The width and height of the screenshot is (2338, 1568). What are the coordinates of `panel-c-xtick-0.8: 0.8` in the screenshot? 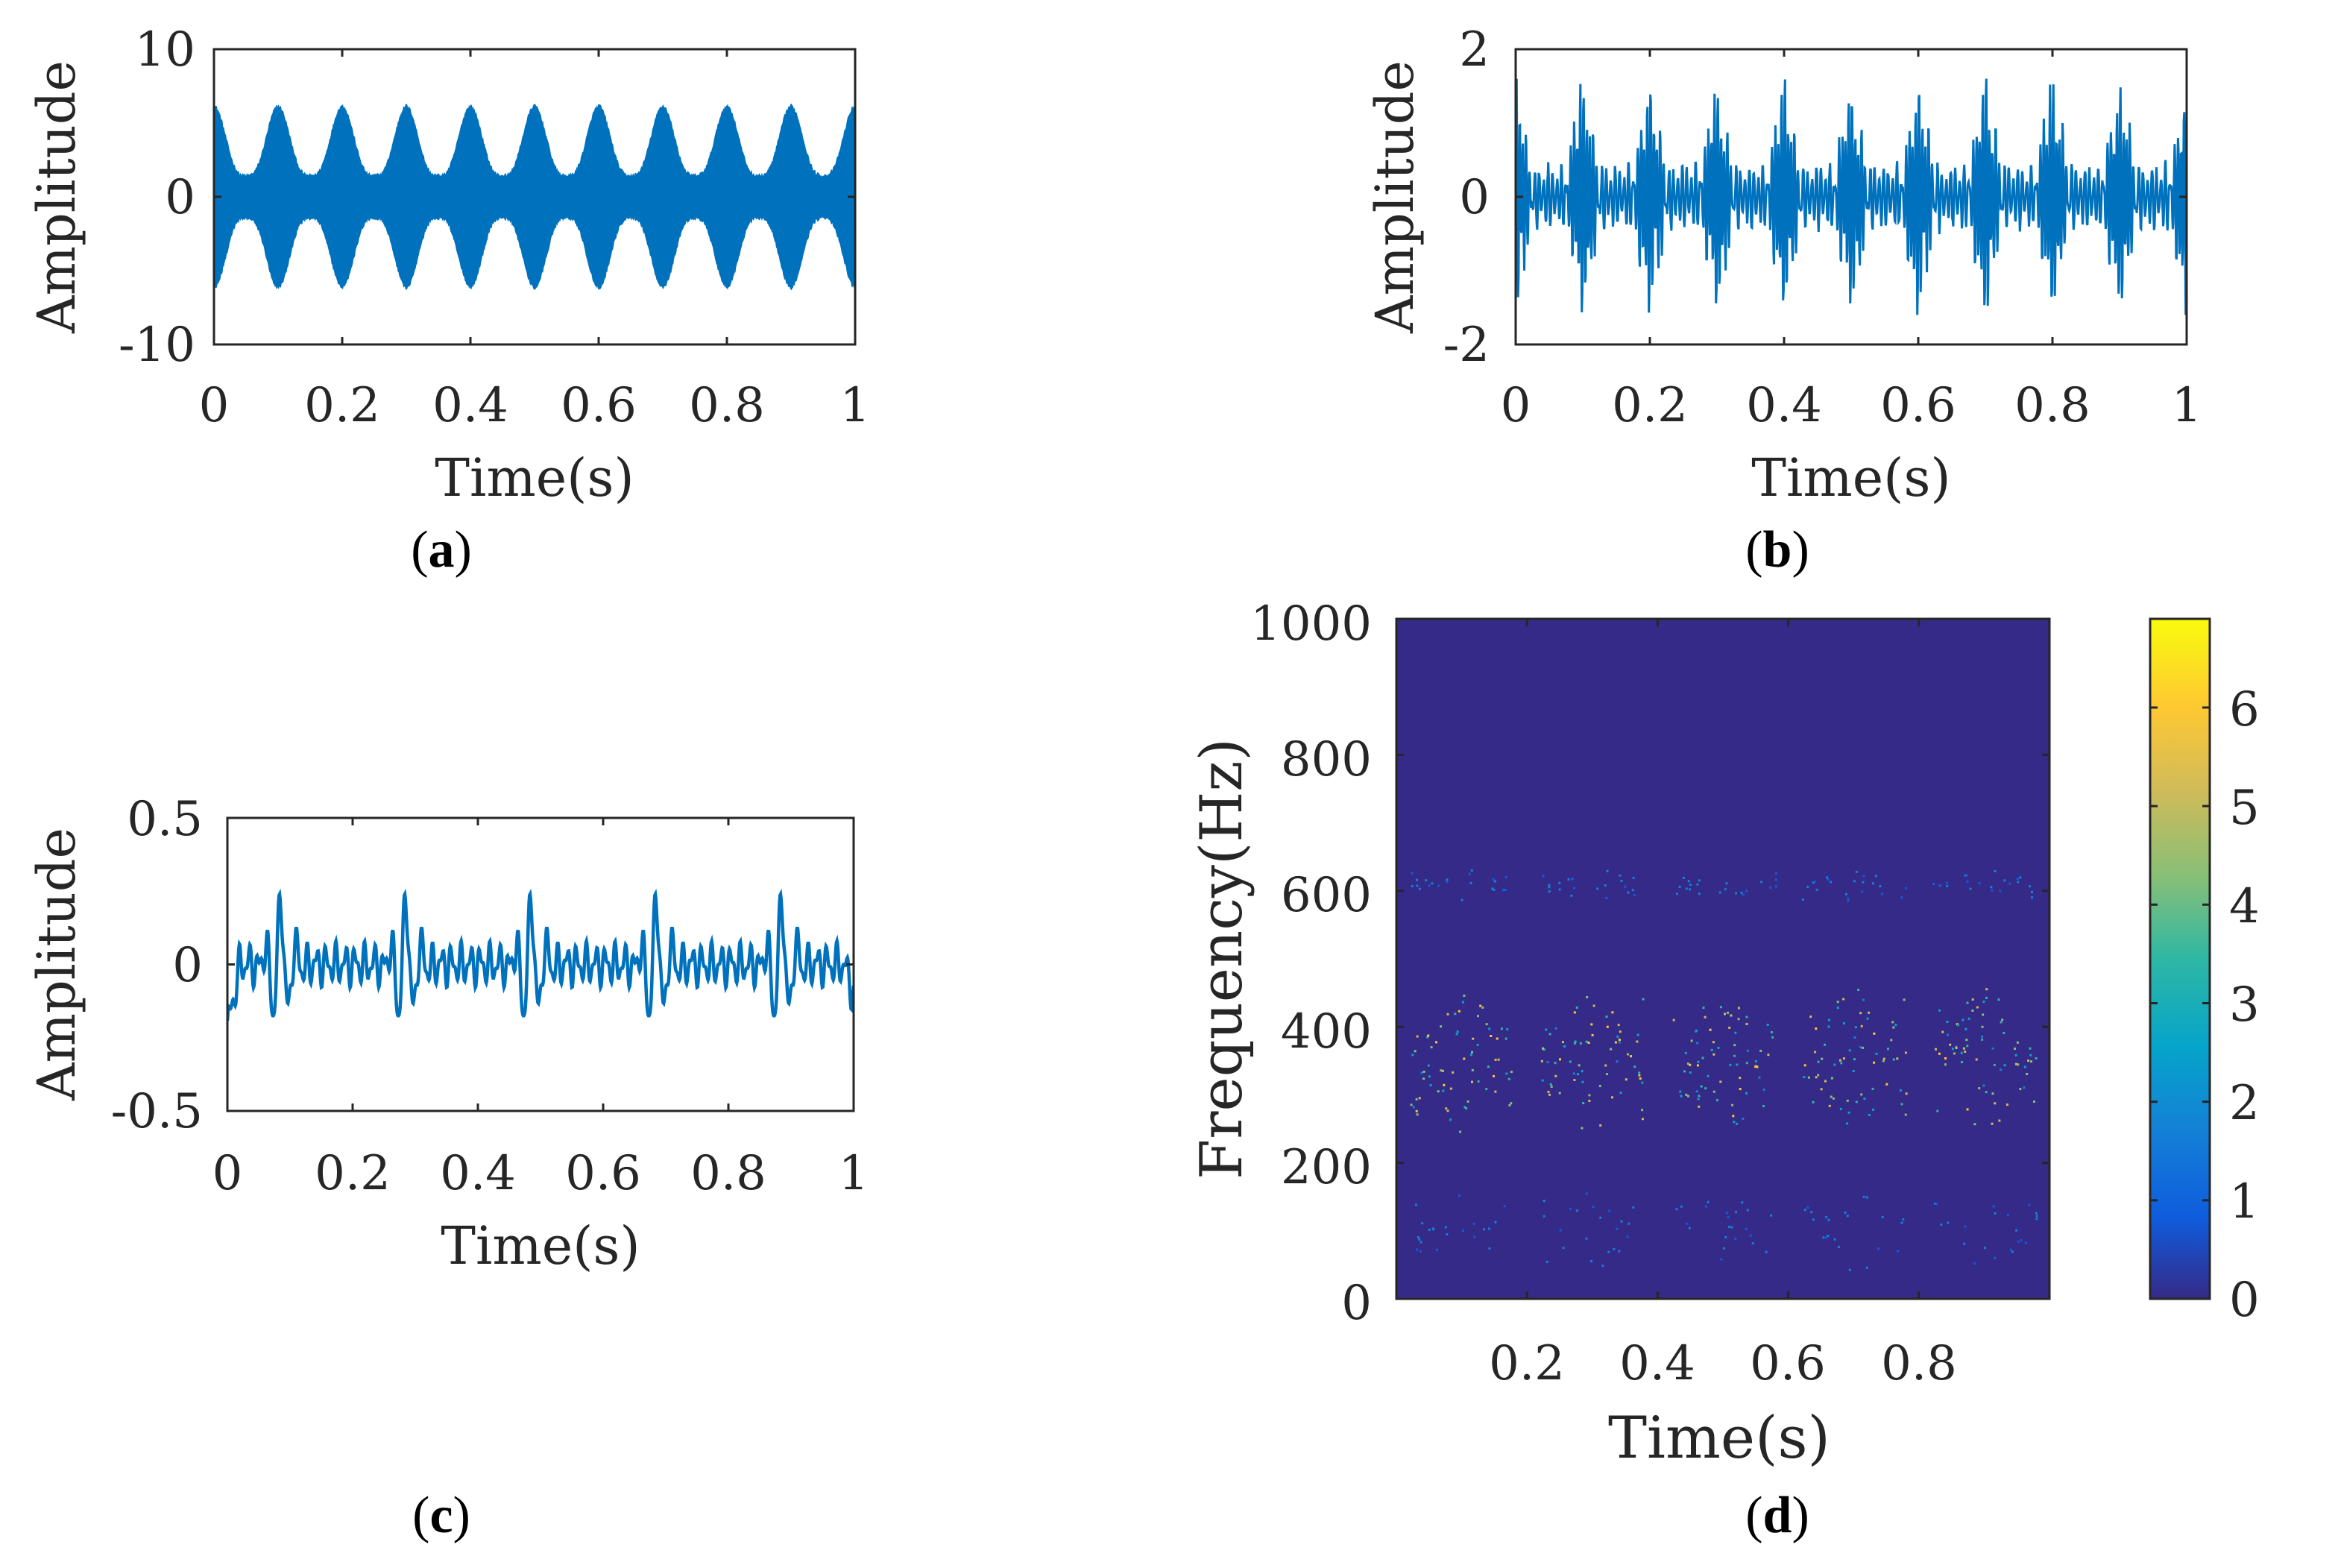 It's located at (728, 1173).